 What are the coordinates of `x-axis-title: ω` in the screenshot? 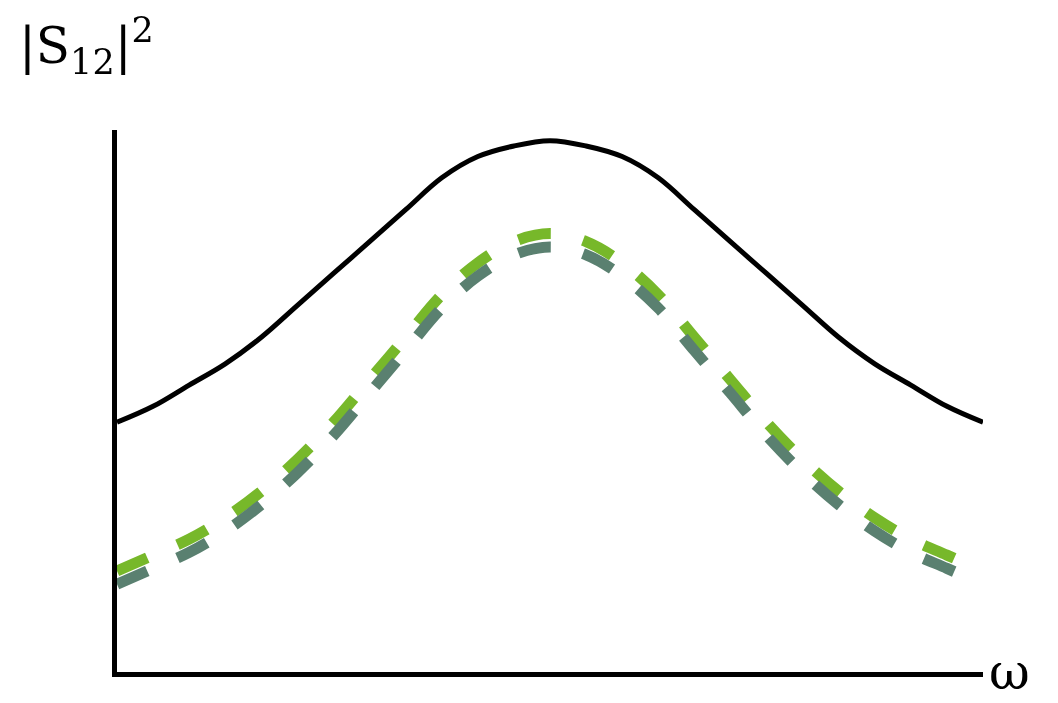 It's located at (1009, 672).